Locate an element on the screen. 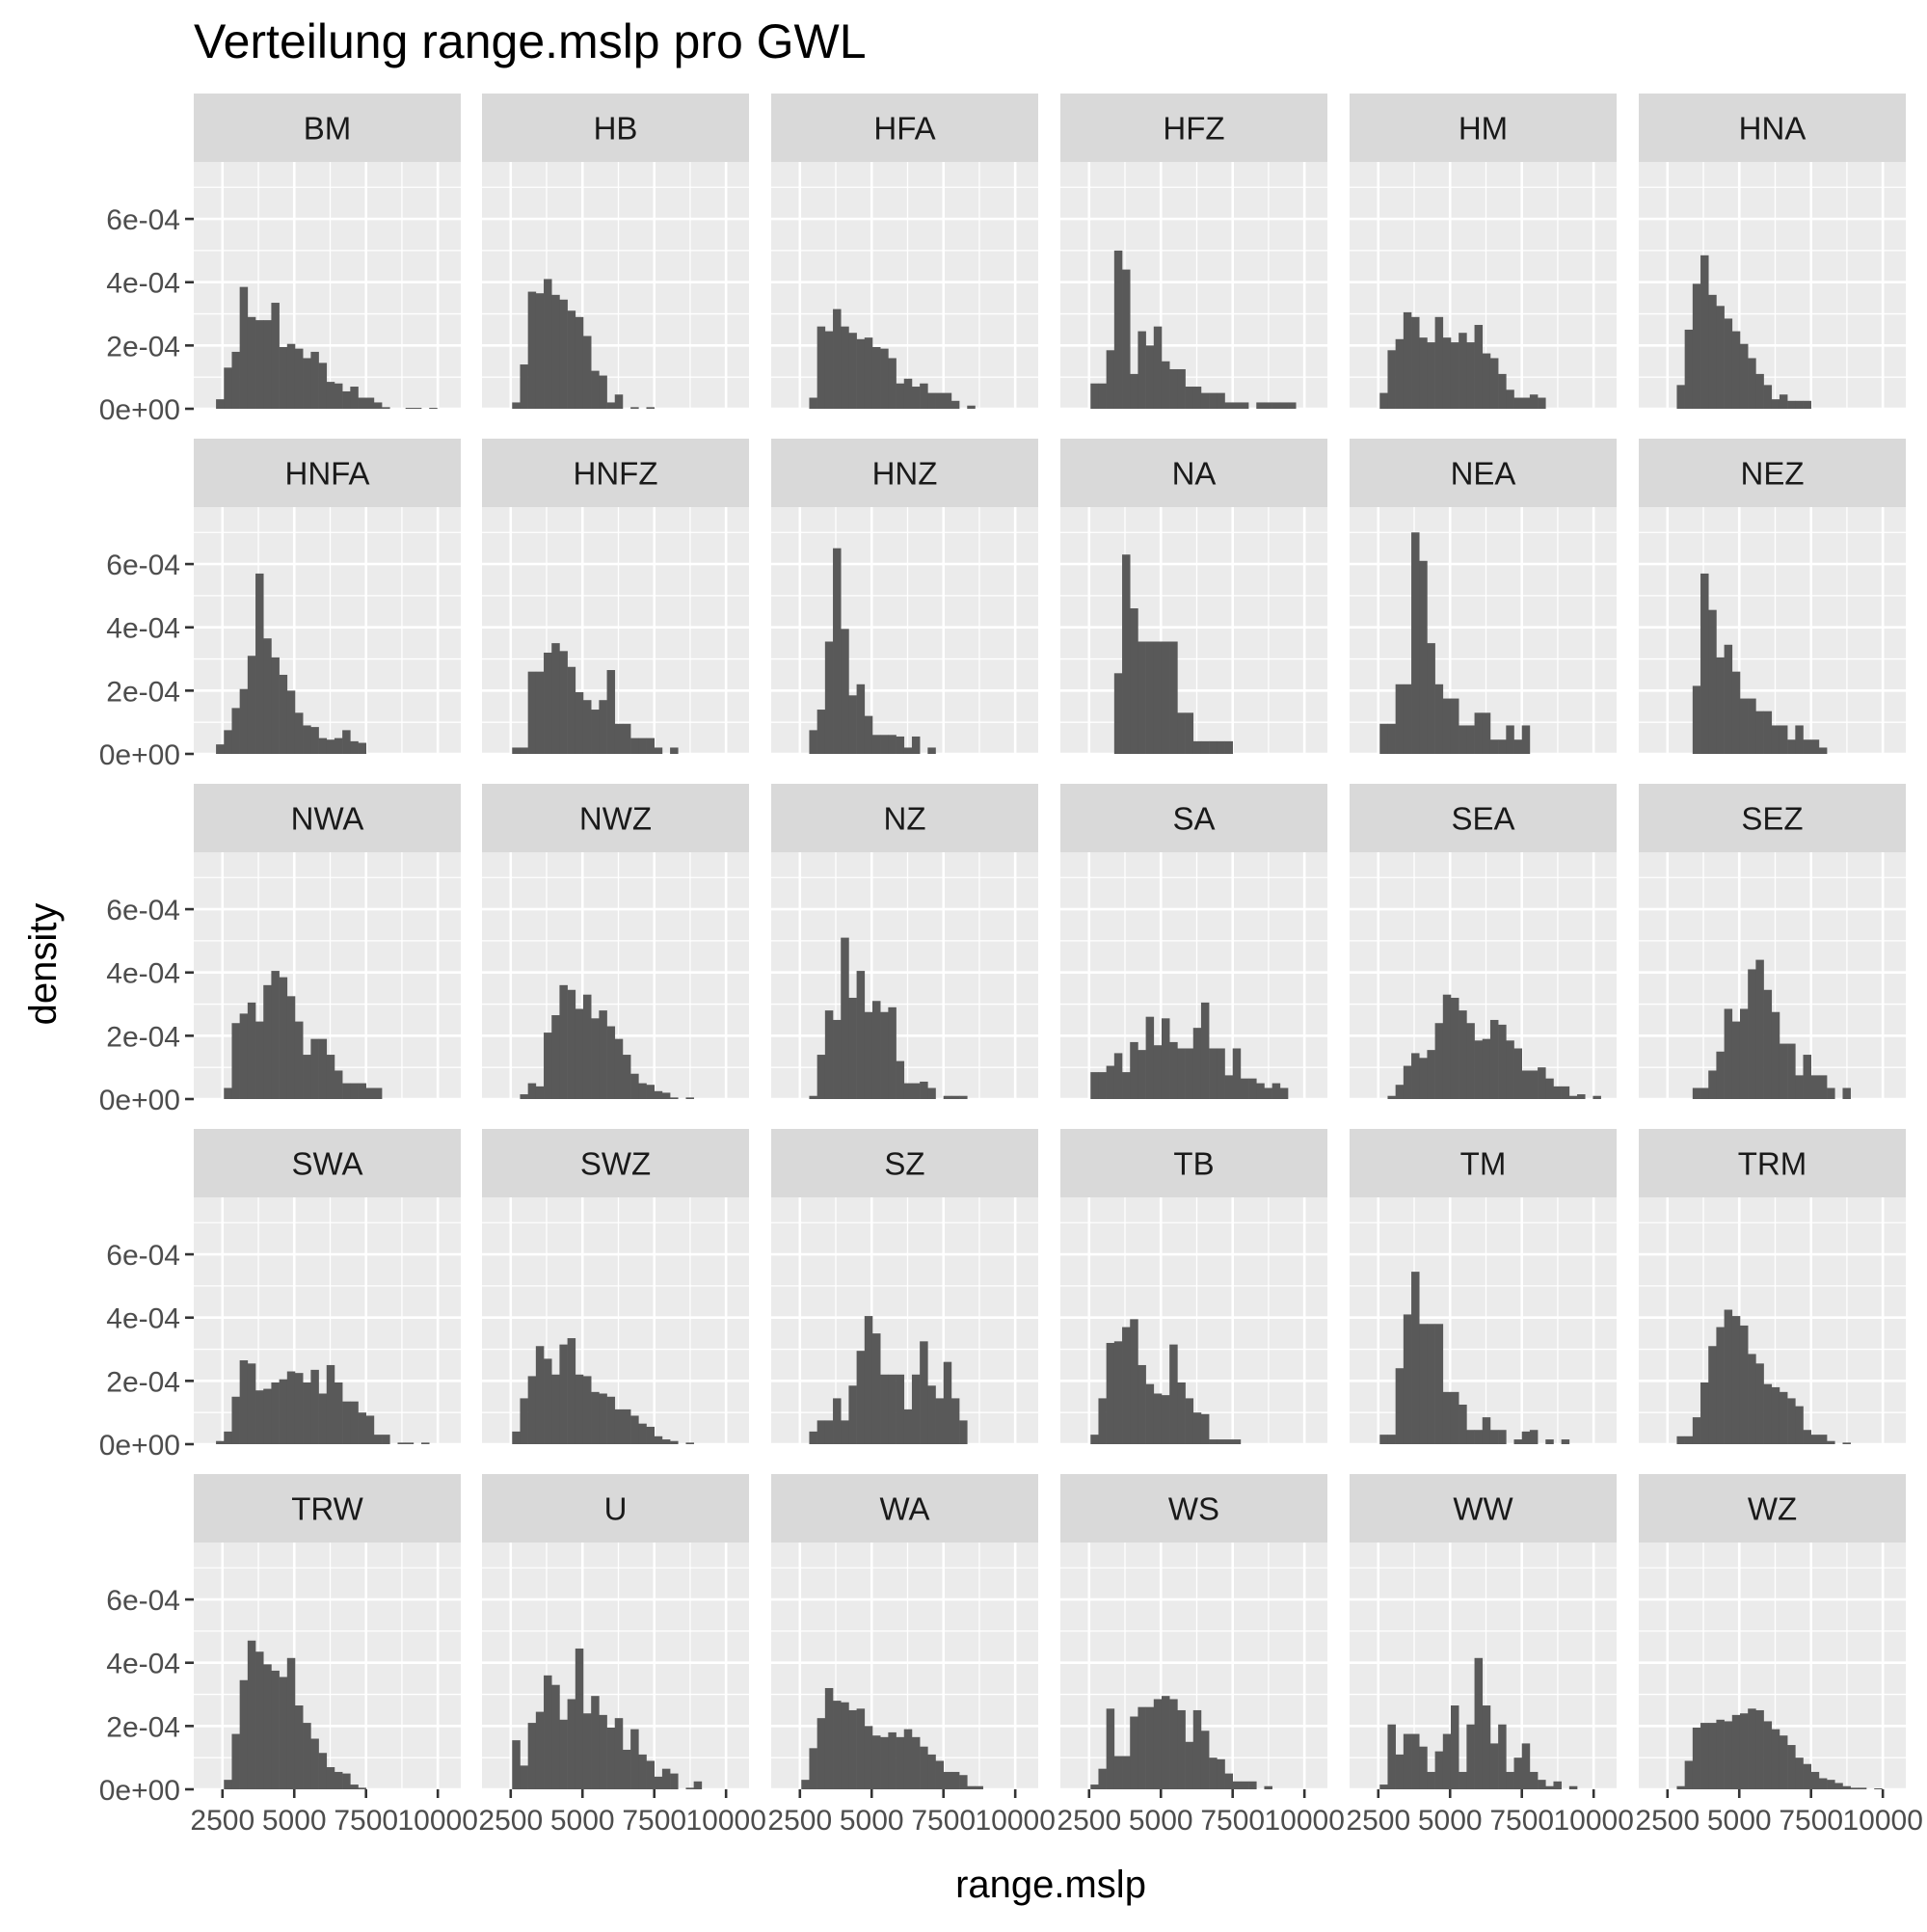 Image resolution: width=1927 pixels, height=1932 pixels. facet-strip-label: WZ is located at coordinates (1772, 1509).